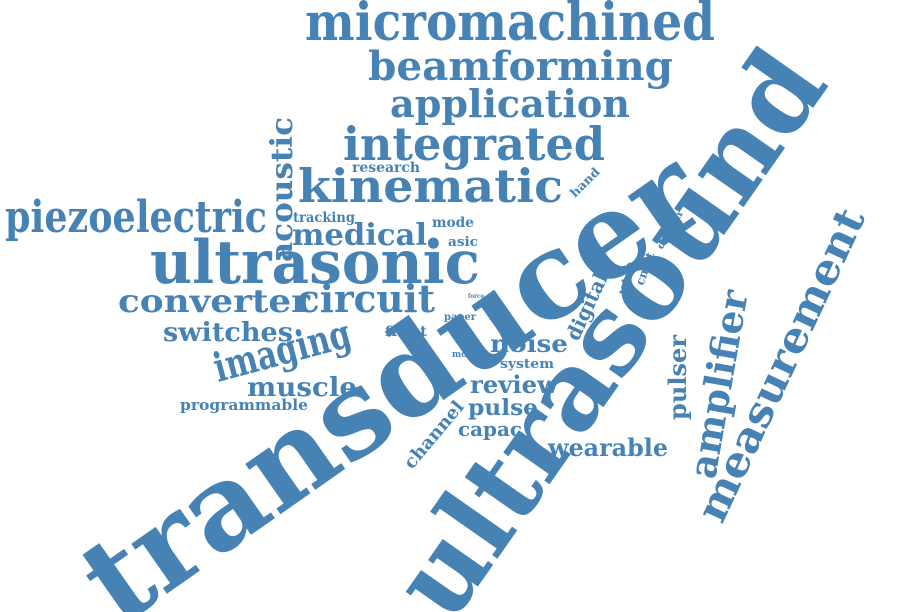  I want to click on word-tracking: tracking, so click(324, 218).